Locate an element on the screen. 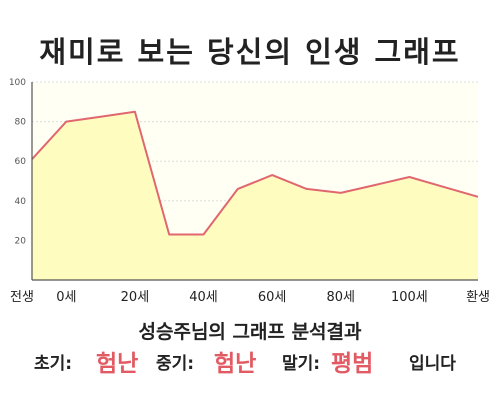 This screenshot has width=500, height=400. y-tick-label: 20 is located at coordinates (21, 241).